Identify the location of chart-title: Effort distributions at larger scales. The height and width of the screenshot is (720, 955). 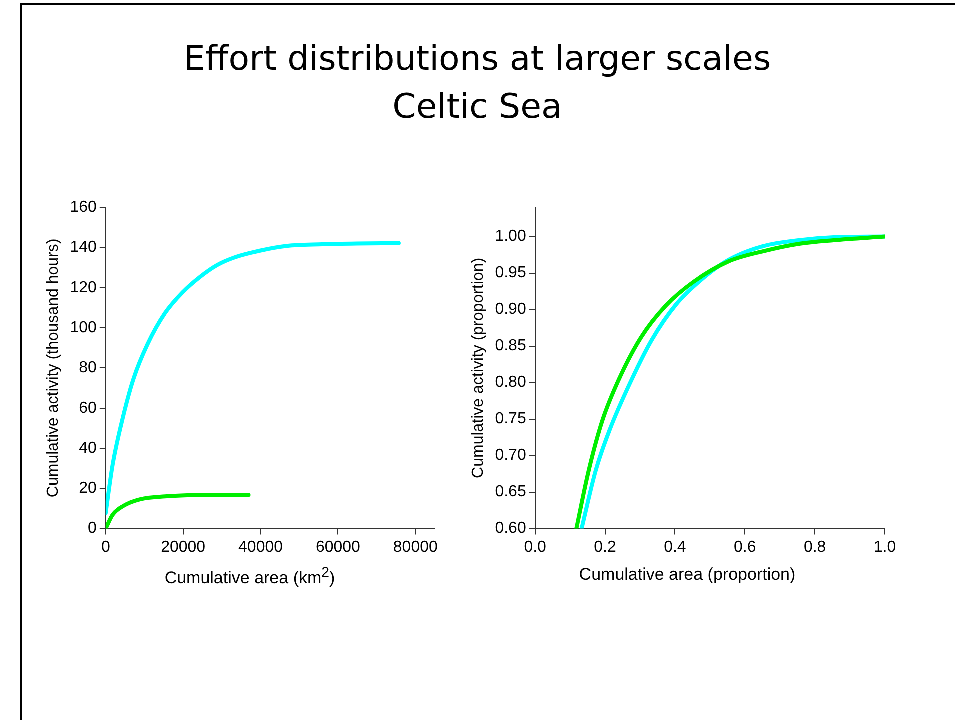
(477, 59).